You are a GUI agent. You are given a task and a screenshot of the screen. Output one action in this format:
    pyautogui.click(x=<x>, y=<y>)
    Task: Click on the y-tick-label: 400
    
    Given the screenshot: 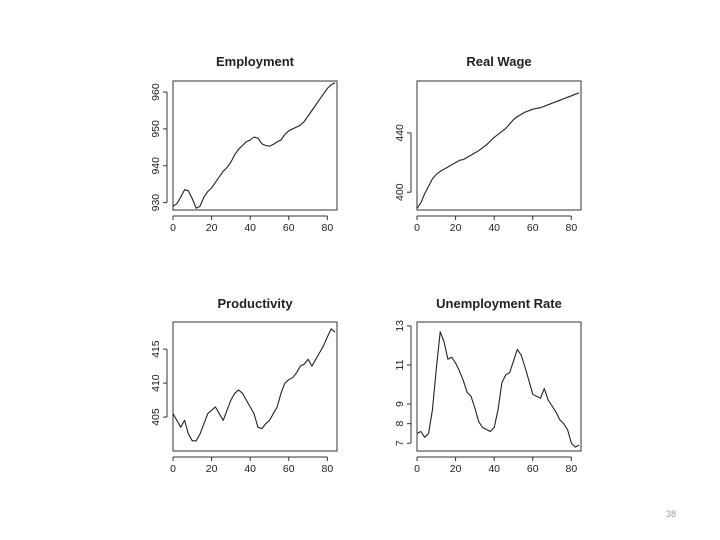 What is the action you would take?
    pyautogui.click(x=400, y=192)
    